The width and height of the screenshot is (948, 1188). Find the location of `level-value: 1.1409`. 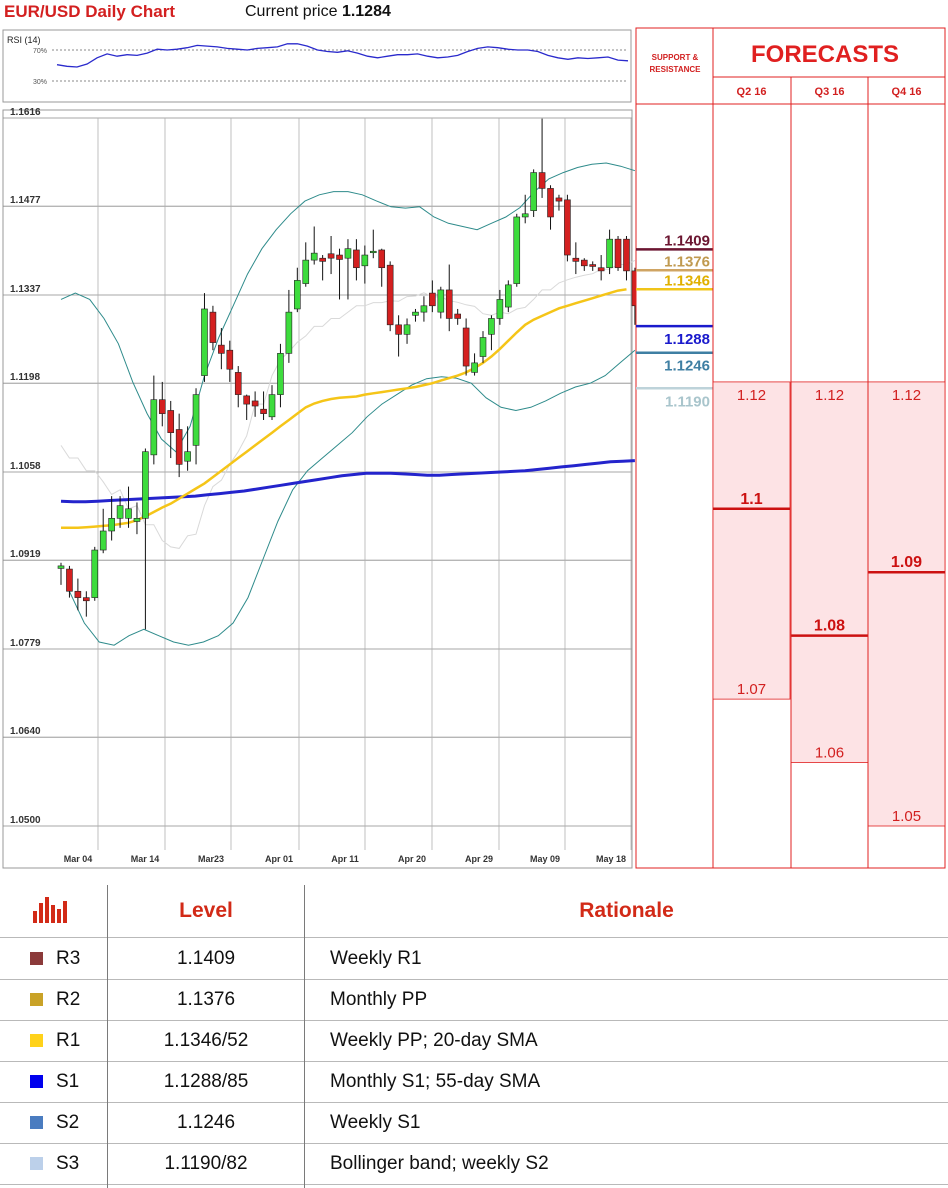

level-value: 1.1409 is located at coordinates (206, 958).